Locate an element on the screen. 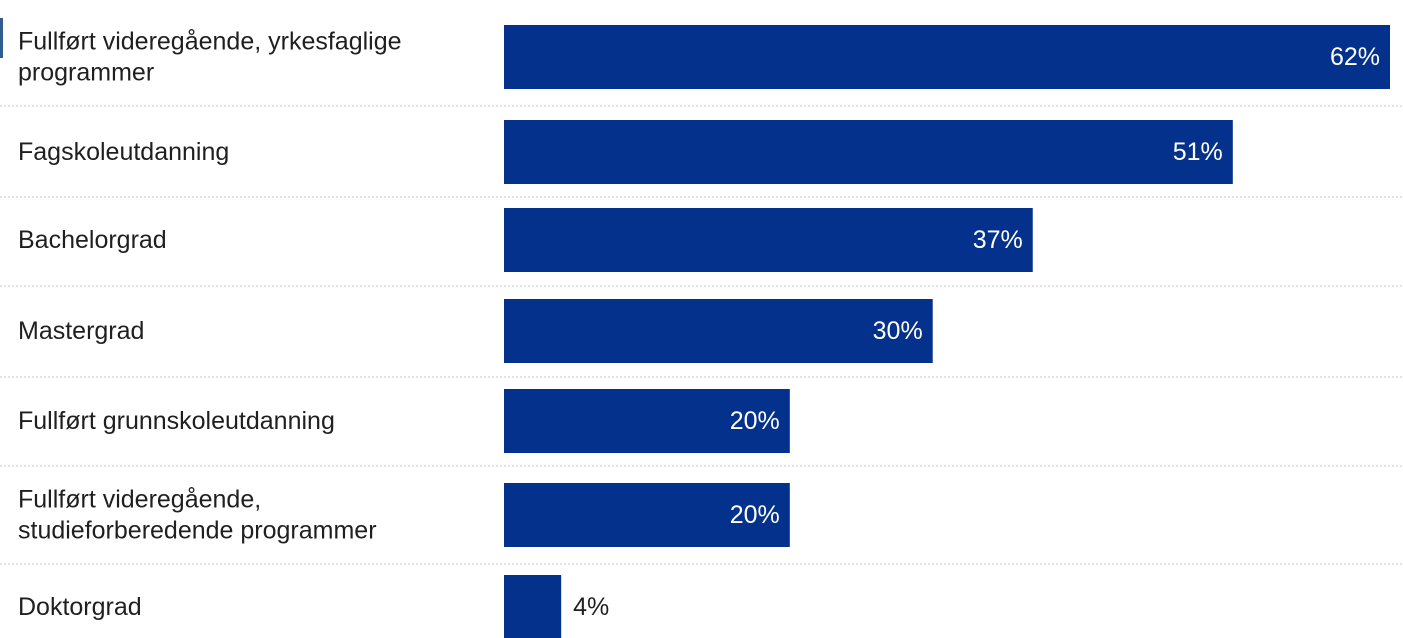 The width and height of the screenshot is (1403, 638). category-label-line: studieforberedende programmer is located at coordinates (197, 531).